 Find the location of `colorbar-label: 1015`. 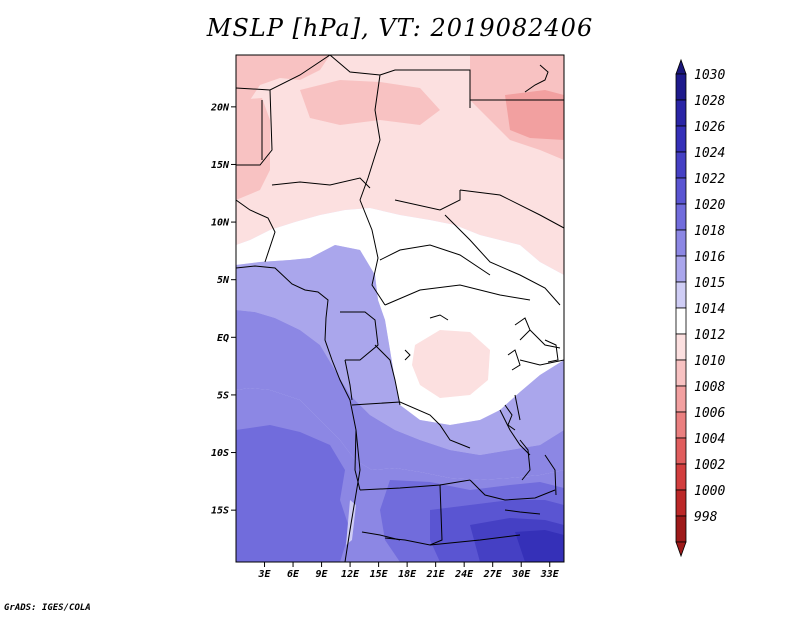

colorbar-label: 1015 is located at coordinates (709, 283).